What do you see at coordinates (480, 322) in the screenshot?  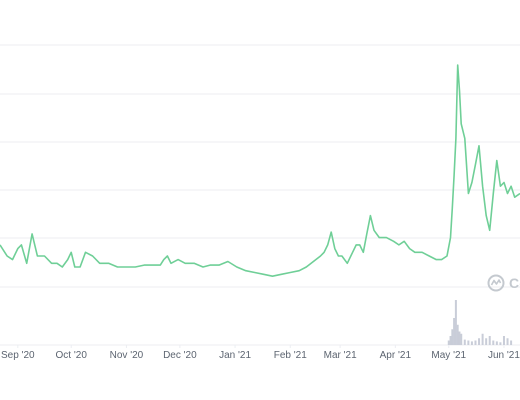 I see `volume-bars` at bounding box center [480, 322].